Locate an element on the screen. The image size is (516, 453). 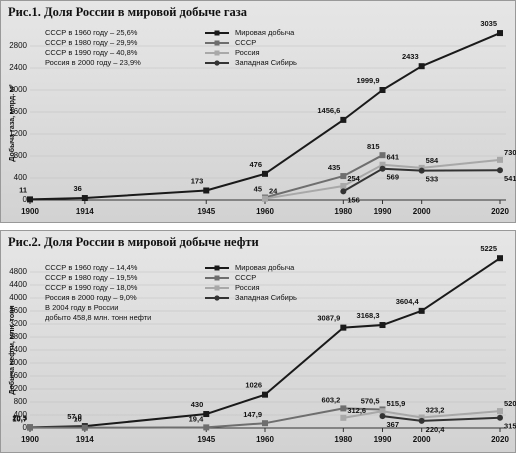
value-label: 45 is located at coordinates (258, 189).